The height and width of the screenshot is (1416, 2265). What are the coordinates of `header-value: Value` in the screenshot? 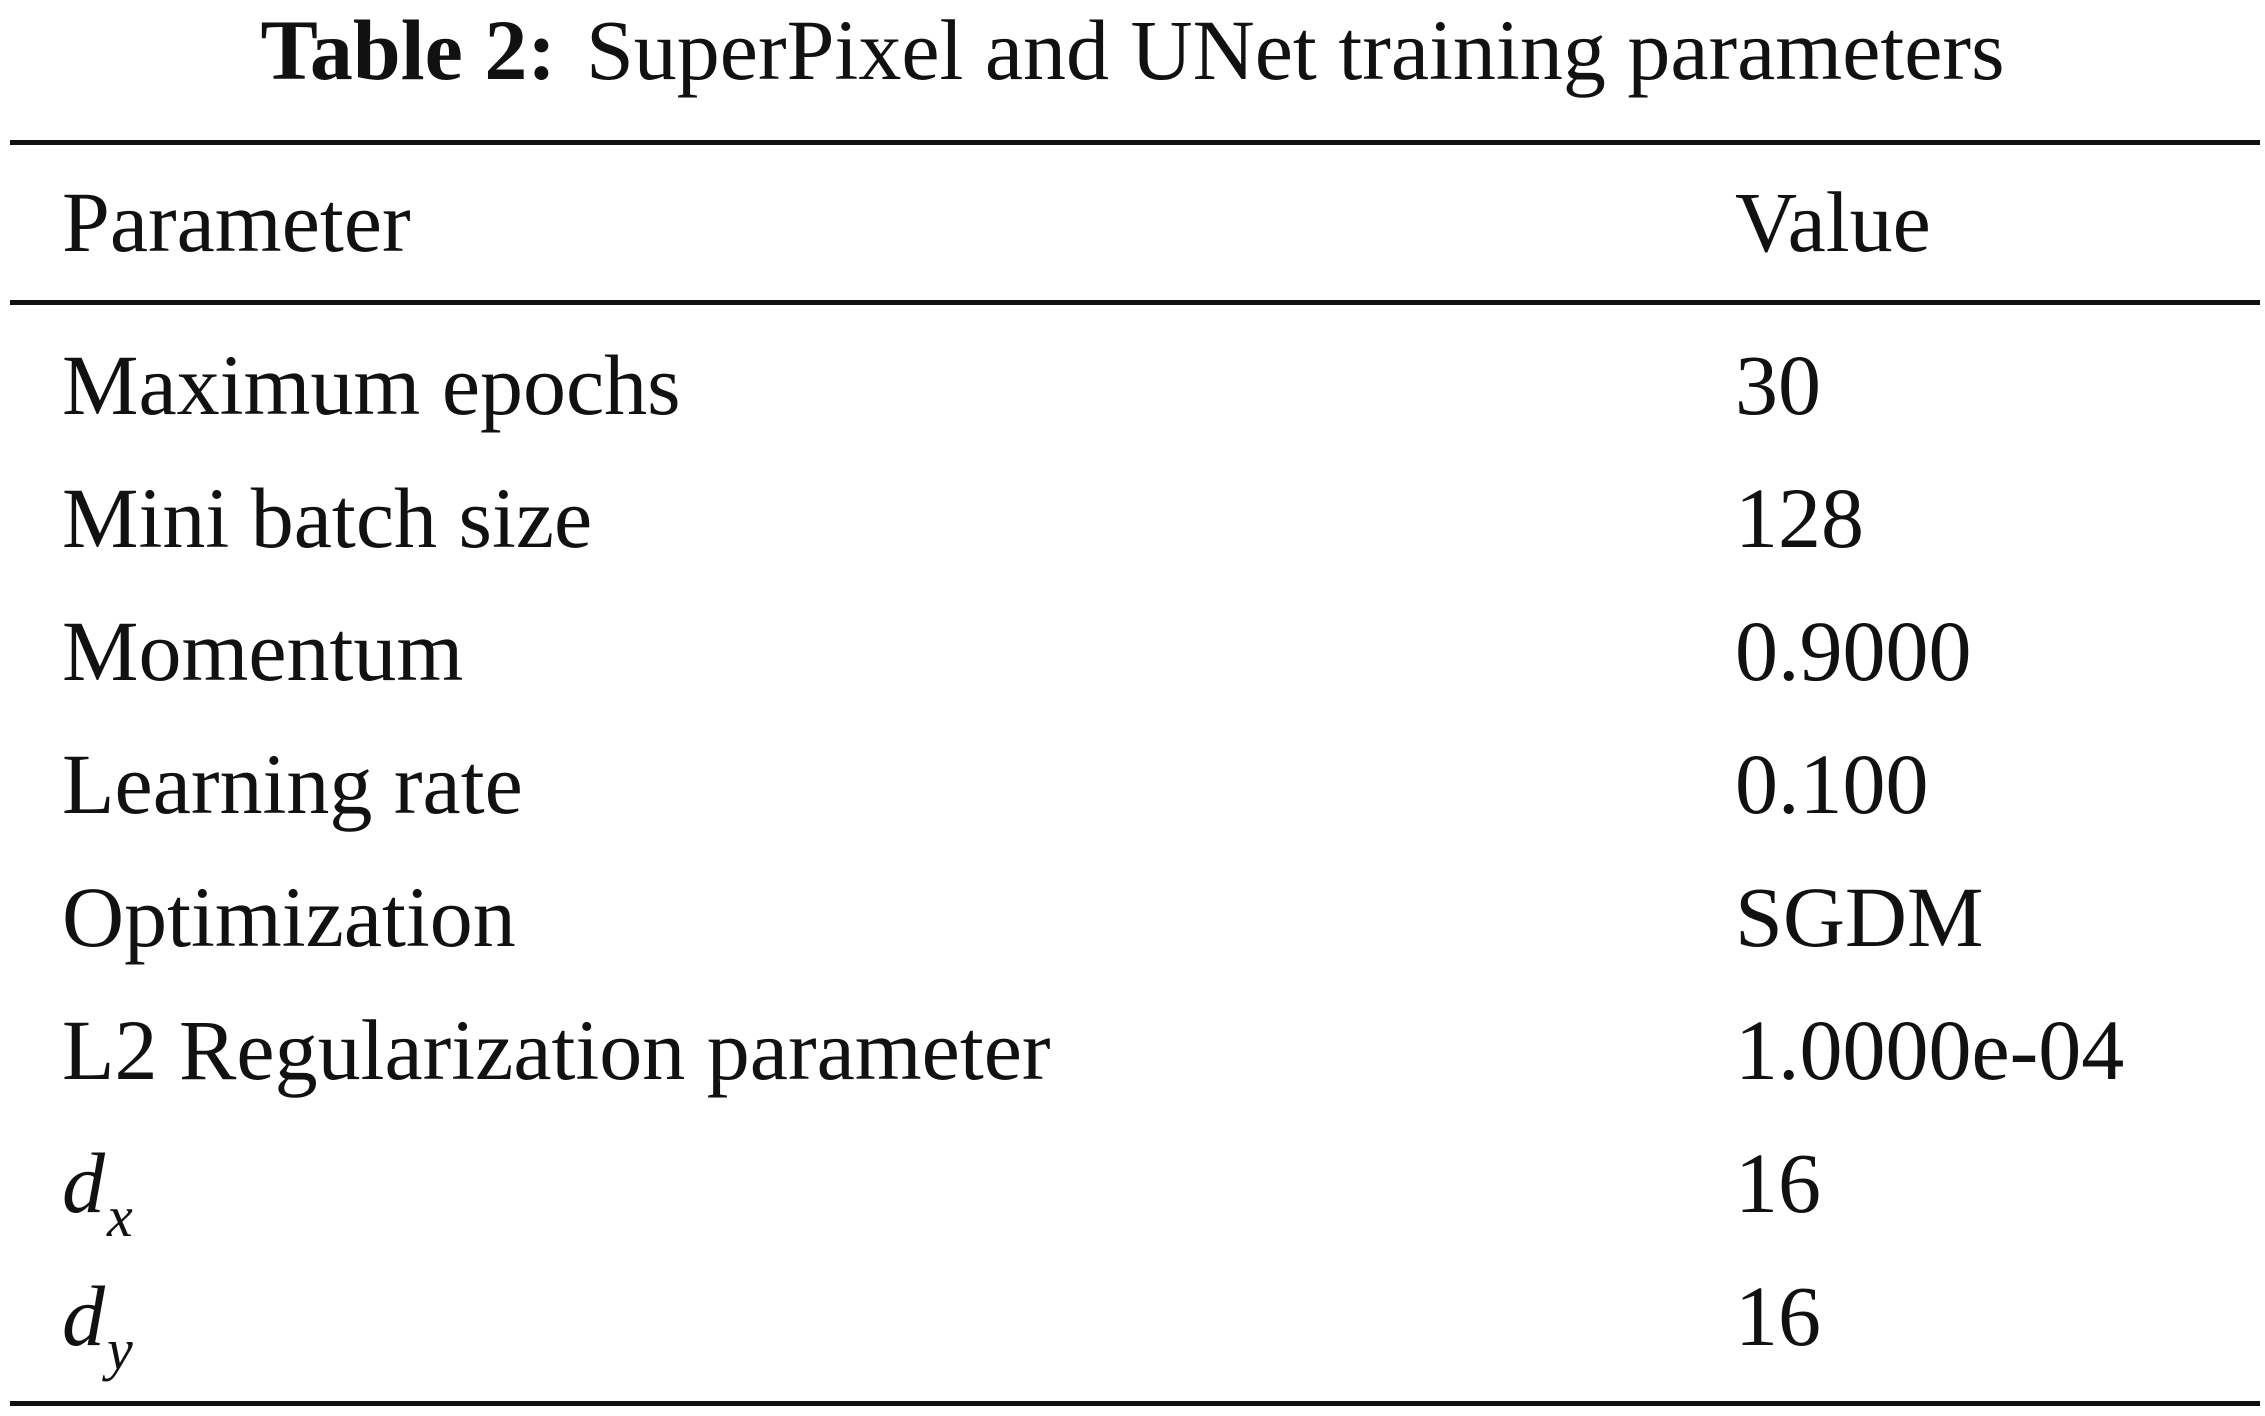 It's located at (1833, 222).